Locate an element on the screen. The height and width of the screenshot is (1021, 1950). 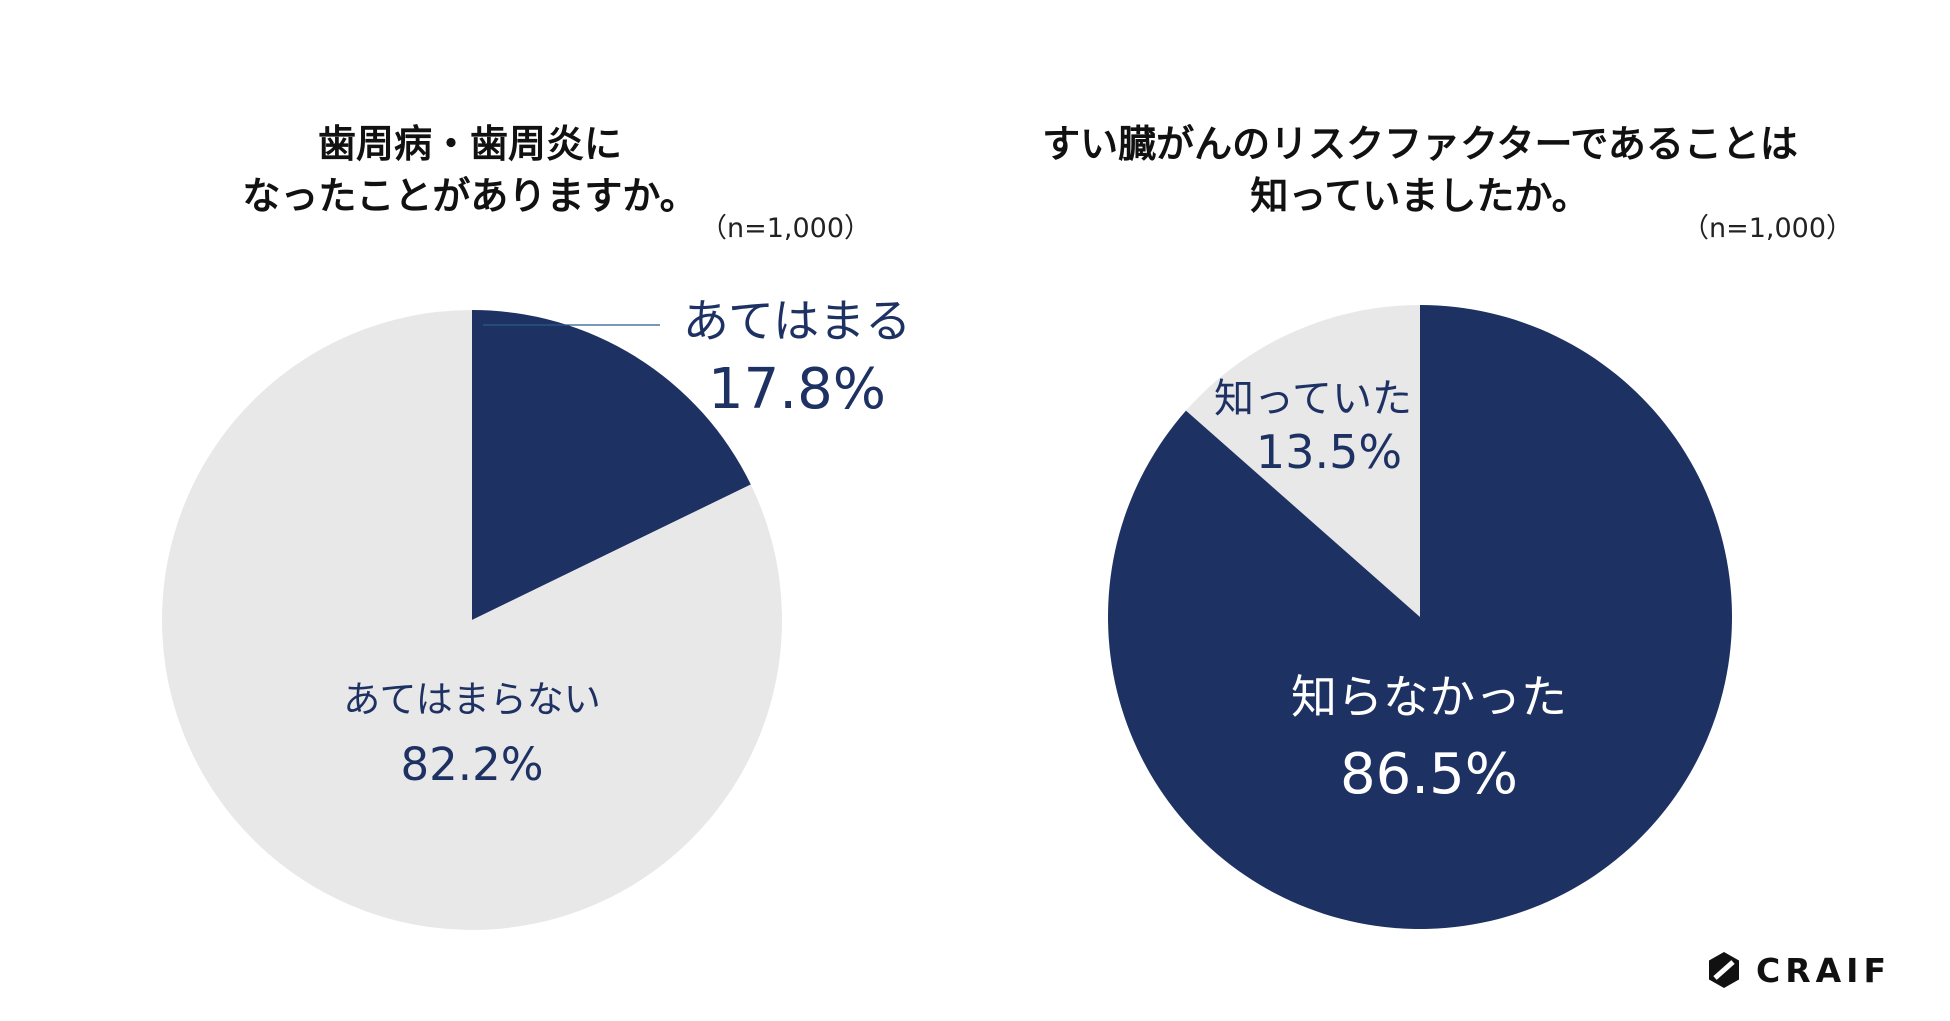
chart-1-sample-size: （n=1,000） is located at coordinates (786, 228).